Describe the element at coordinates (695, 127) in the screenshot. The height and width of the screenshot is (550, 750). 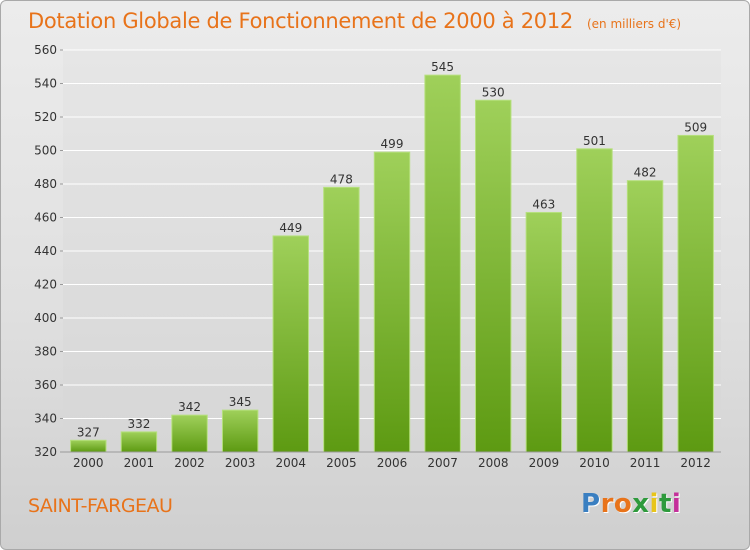
I see `data-label: 509` at that location.